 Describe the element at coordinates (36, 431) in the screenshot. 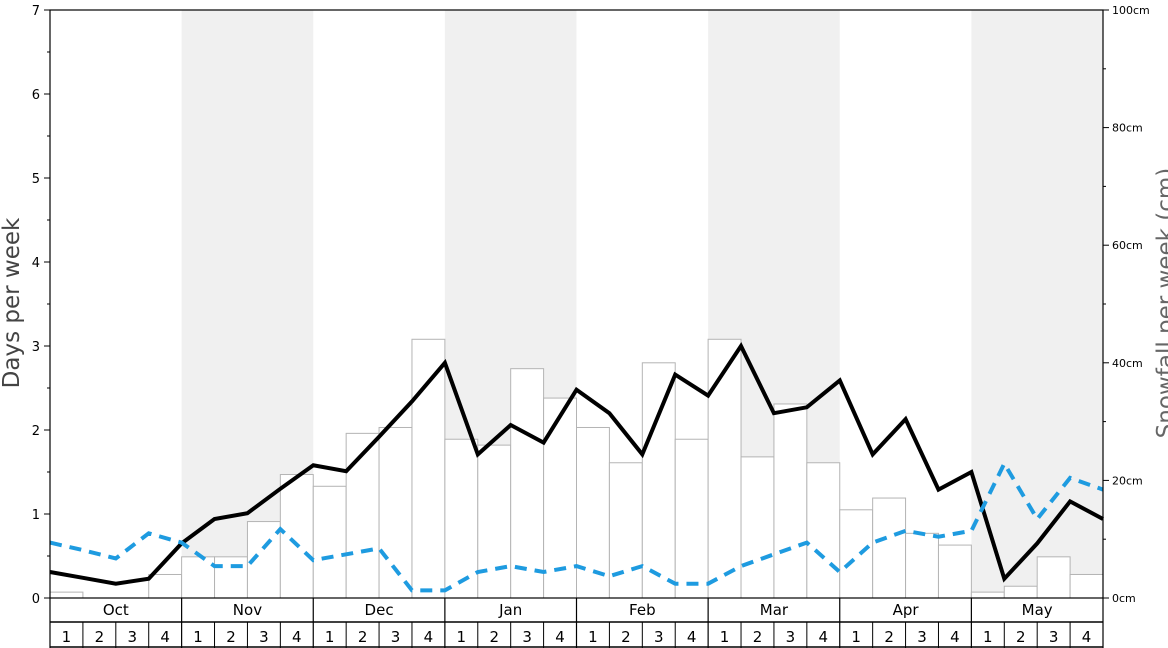

I see `left-tick-label: 2` at that location.